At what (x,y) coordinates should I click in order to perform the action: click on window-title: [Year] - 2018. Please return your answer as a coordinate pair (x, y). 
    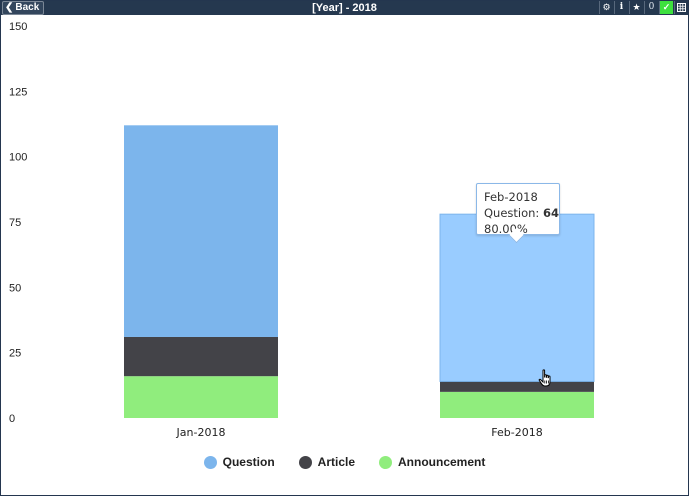
    Looking at the image, I should click on (344, 8).